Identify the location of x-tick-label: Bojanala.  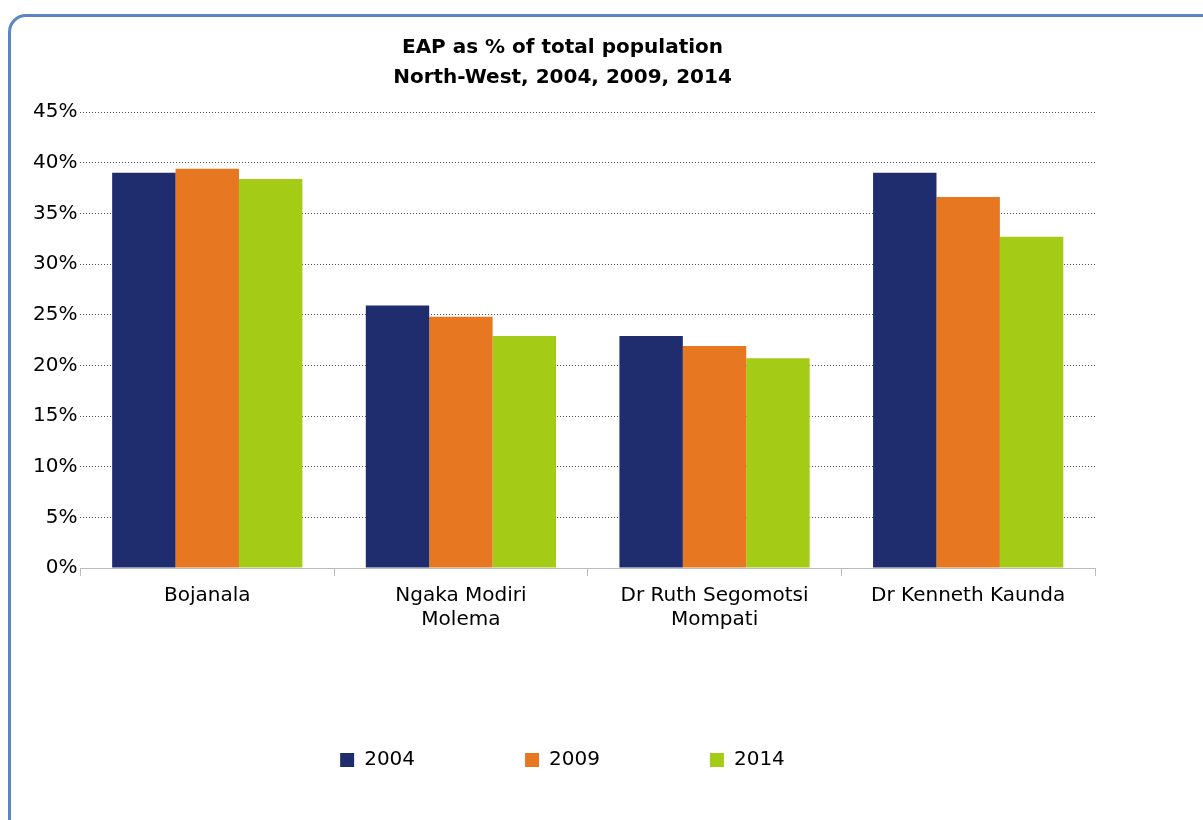
(207, 594).